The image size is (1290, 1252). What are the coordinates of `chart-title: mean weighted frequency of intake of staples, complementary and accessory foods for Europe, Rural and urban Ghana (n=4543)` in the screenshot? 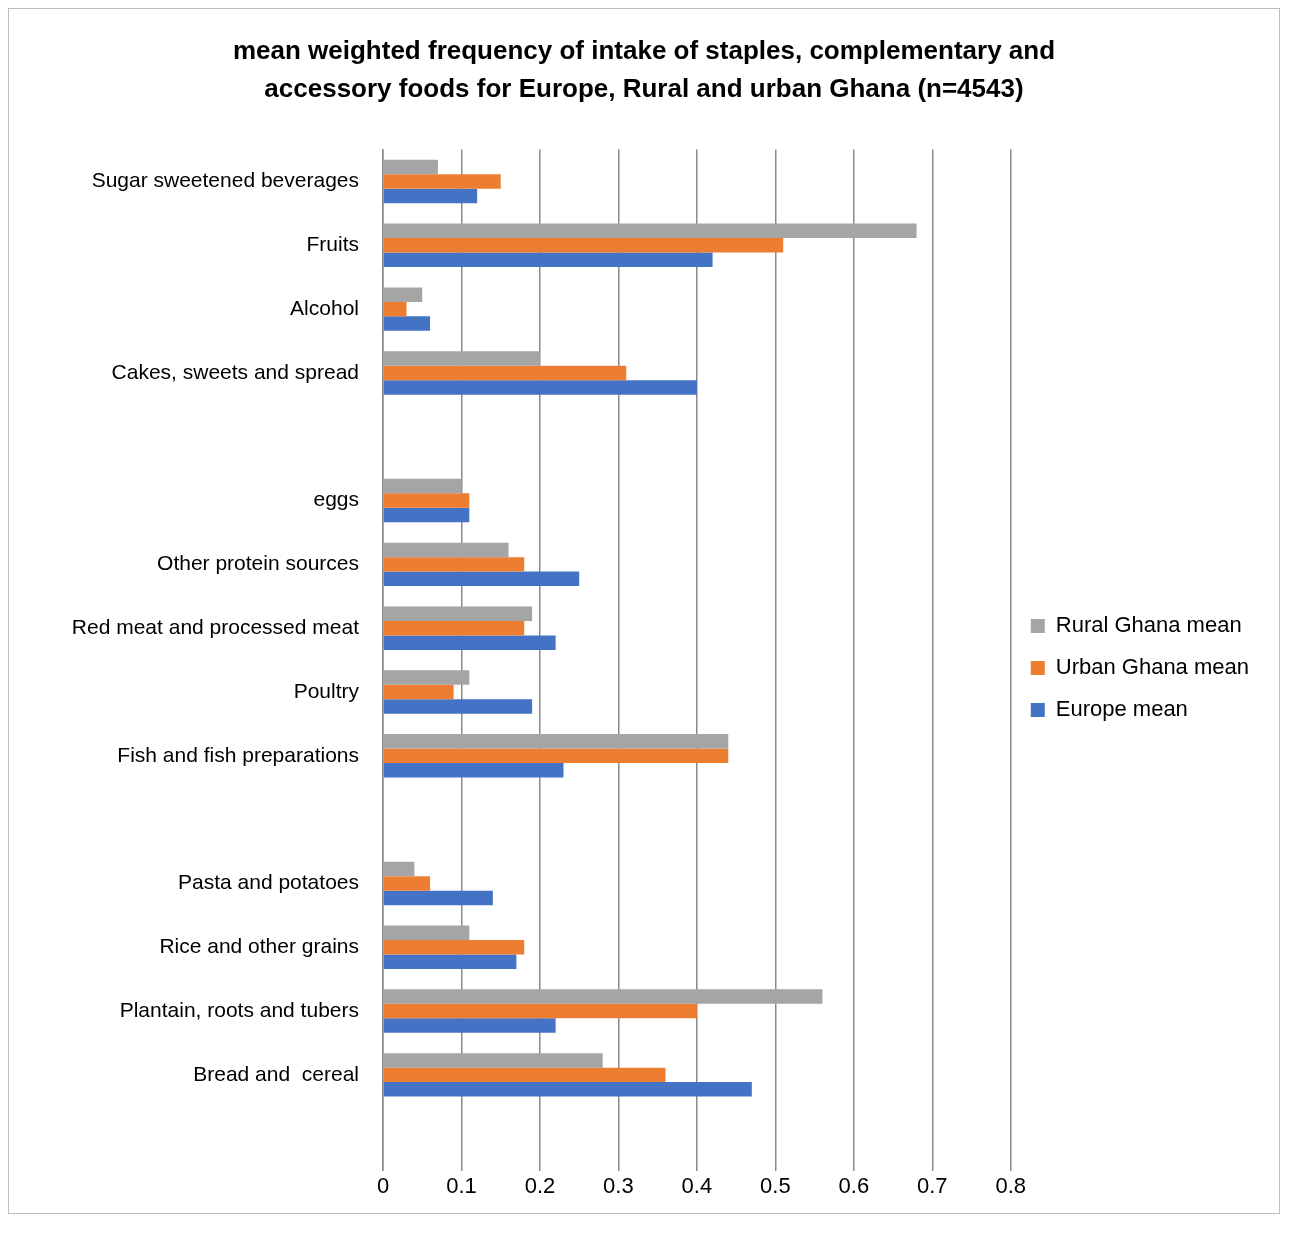 It's located at (644, 69).